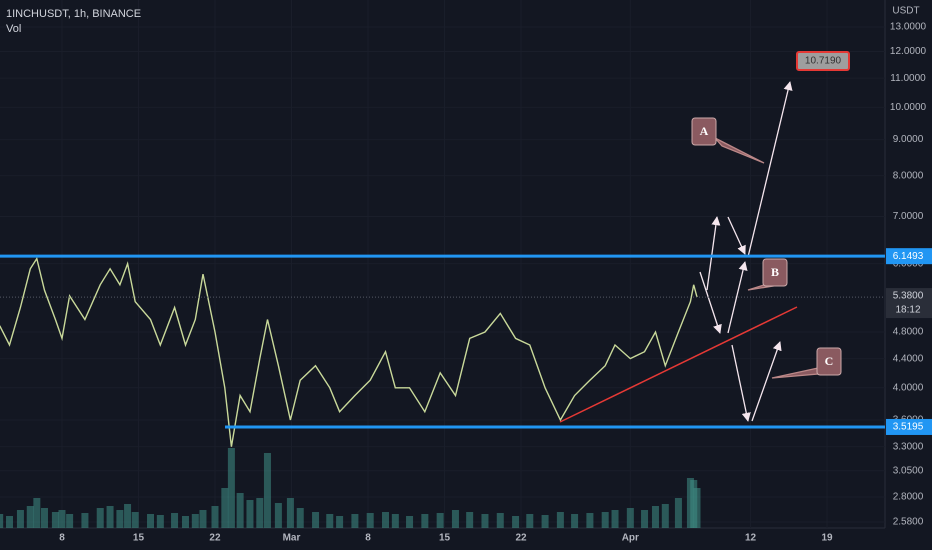 This screenshot has width=932, height=550. Describe the element at coordinates (908, 387) in the screenshot. I see `y-tick-label: 4.0000` at that location.